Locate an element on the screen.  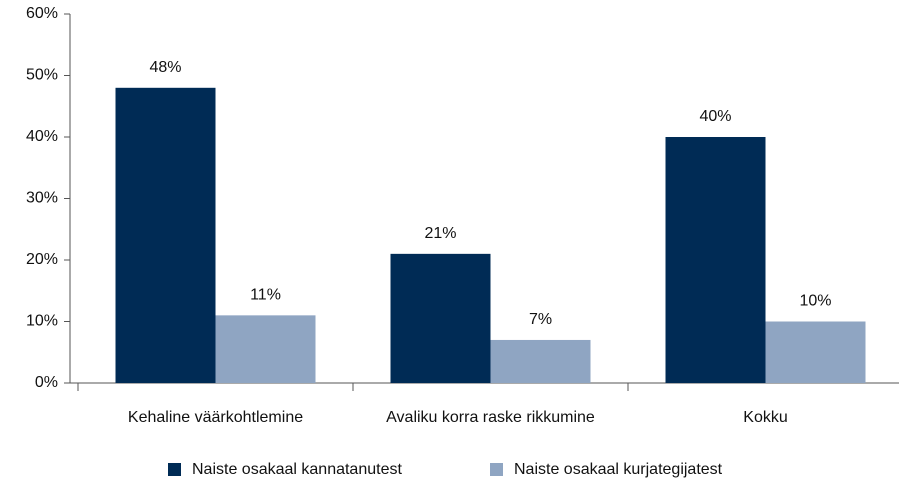
value-label: 7% is located at coordinates (540, 319).